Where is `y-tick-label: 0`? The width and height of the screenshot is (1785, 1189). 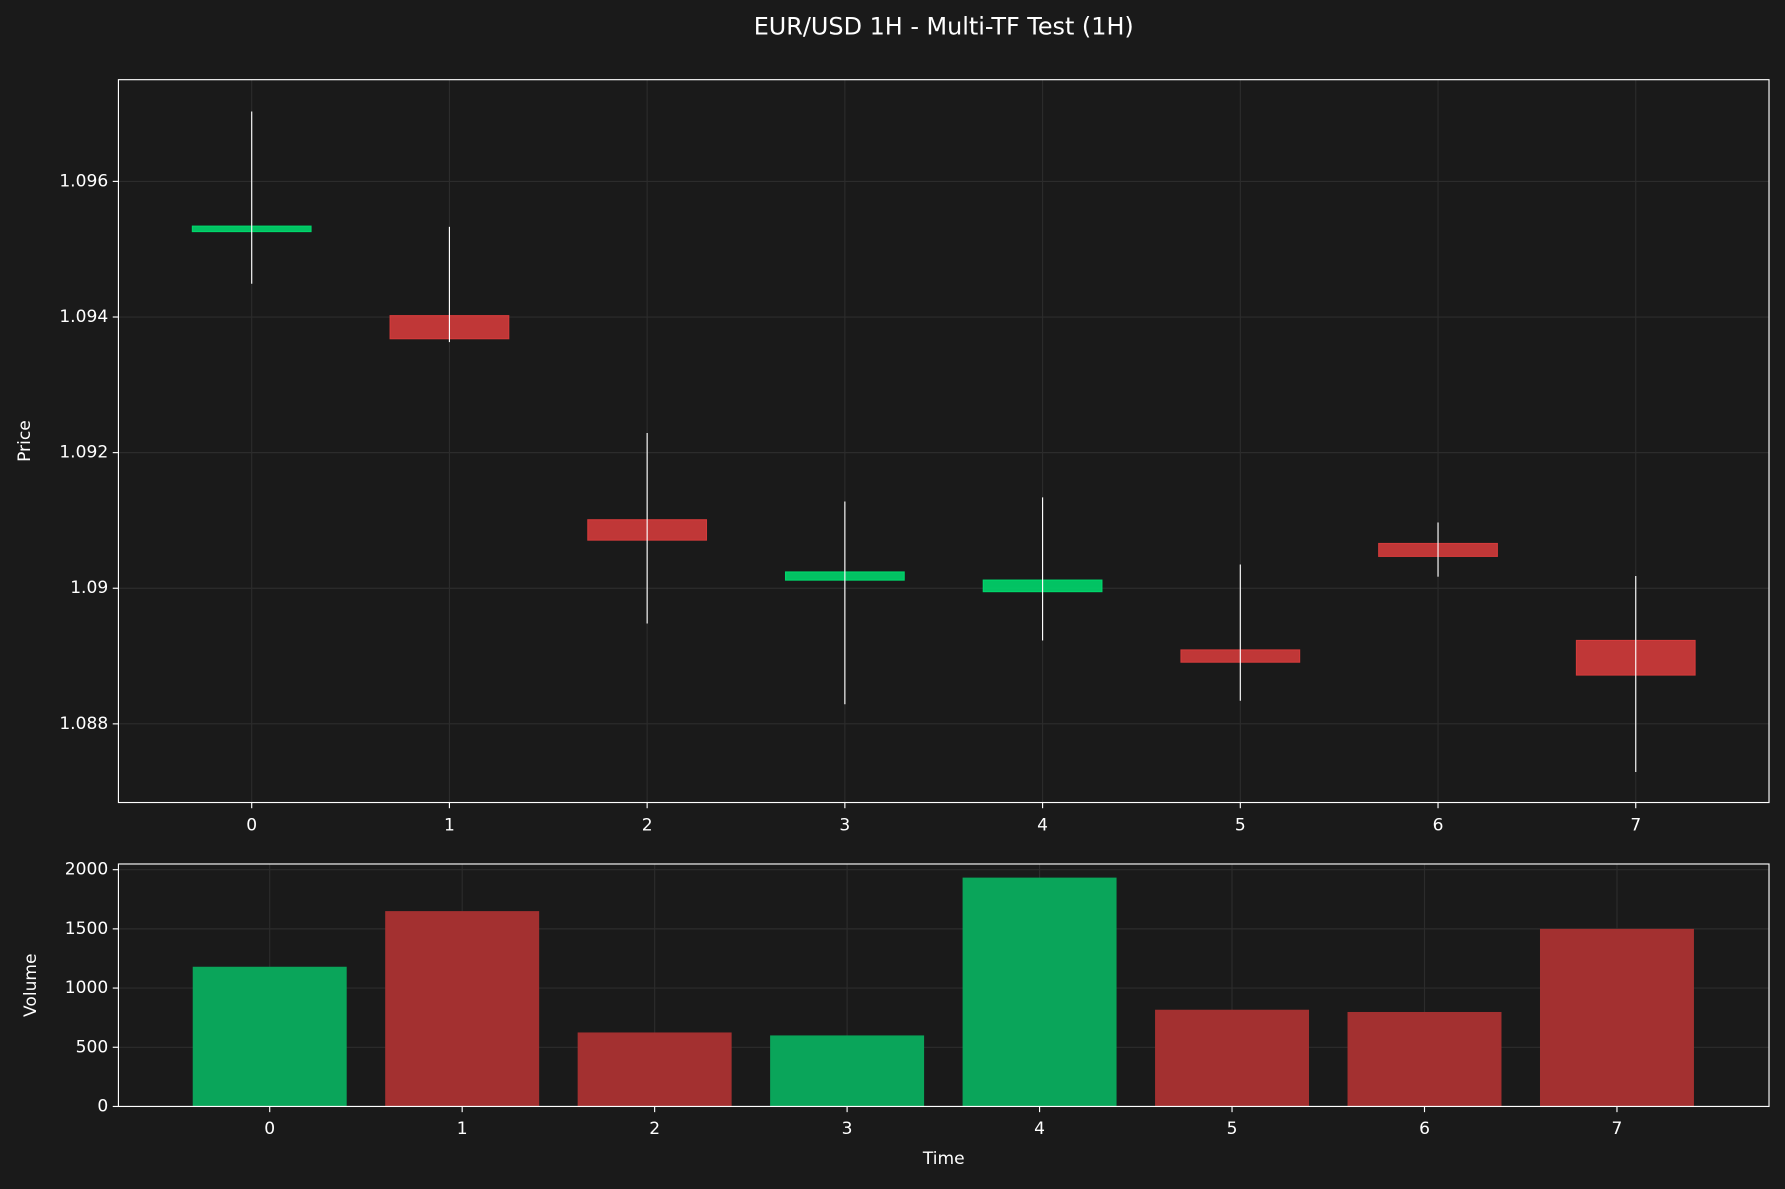
y-tick-label: 0 is located at coordinates (102, 1106).